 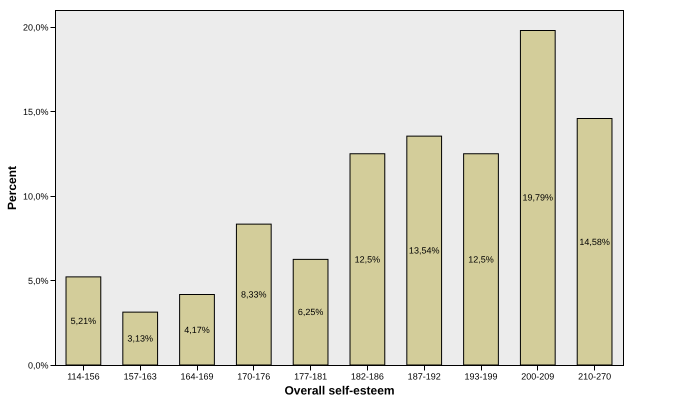 What do you see at coordinates (594, 241) in the screenshot?
I see `data-label: 14,58%` at bounding box center [594, 241].